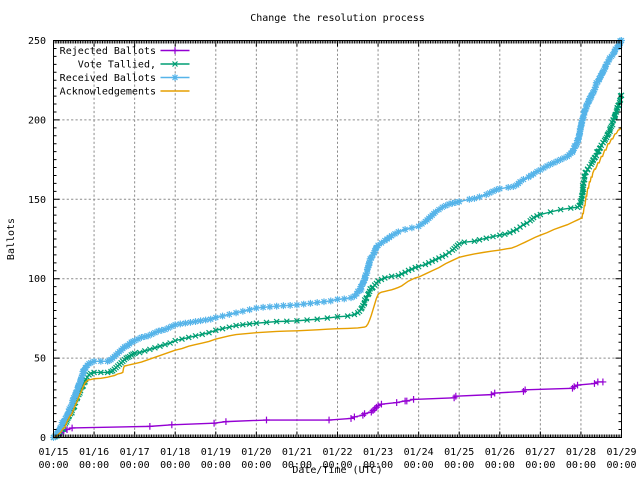 This screenshot has height=484, width=640. Describe the element at coordinates (108, 92) in the screenshot. I see `legend-label: Acknowledgements` at that location.